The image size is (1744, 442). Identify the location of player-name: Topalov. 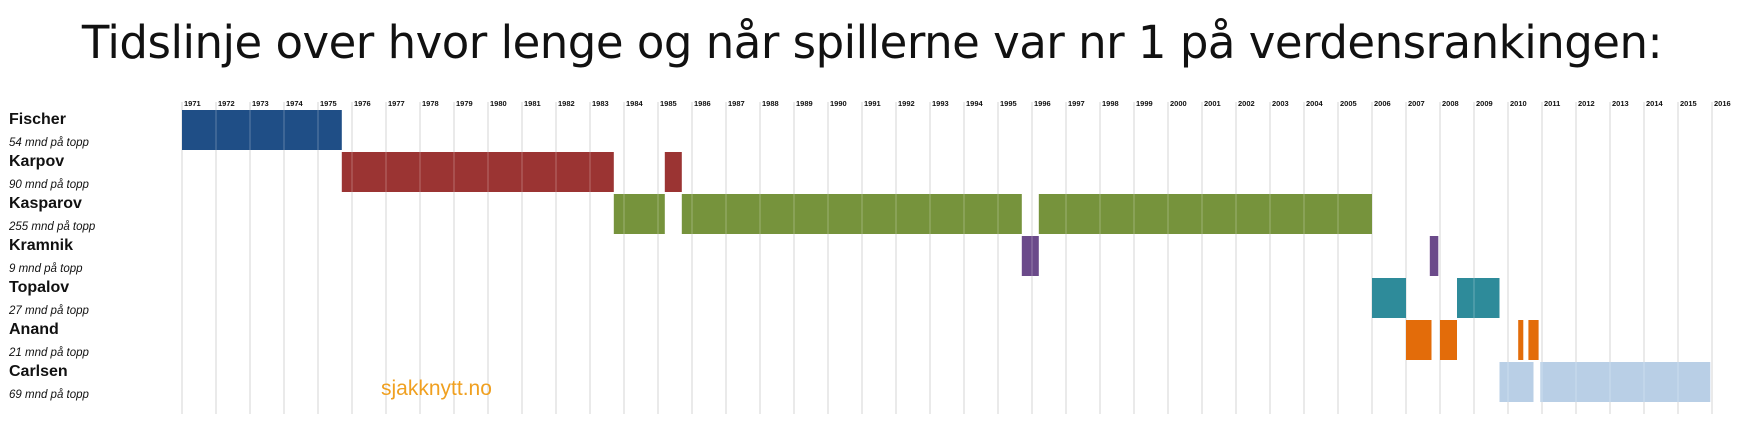
(39, 287).